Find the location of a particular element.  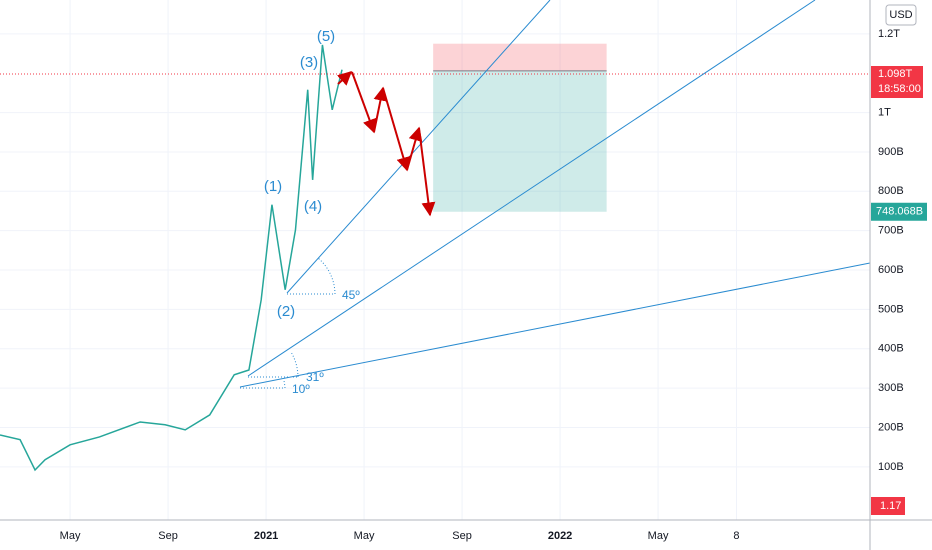

y-tick-label: 600B is located at coordinates (891, 270).